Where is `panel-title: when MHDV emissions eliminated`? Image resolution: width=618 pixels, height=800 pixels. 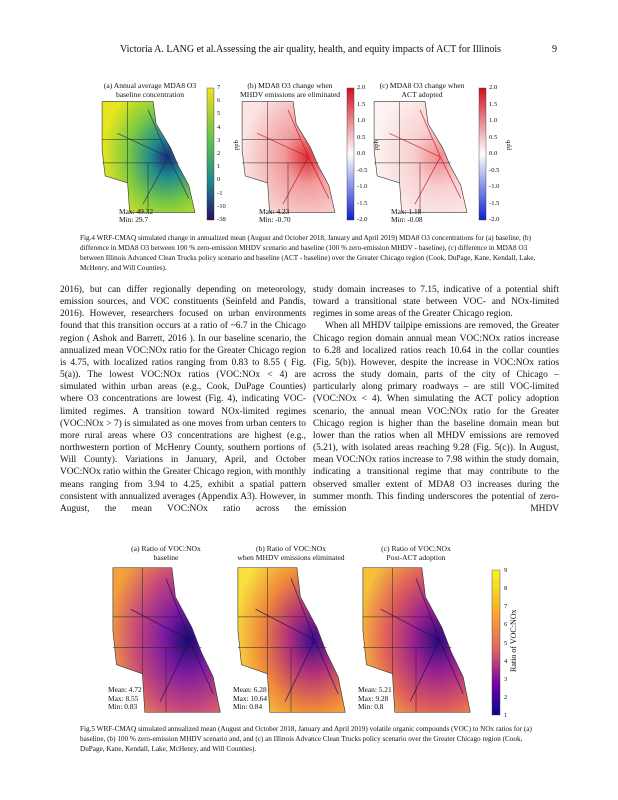 panel-title: when MHDV emissions eliminated is located at coordinates (291, 557).